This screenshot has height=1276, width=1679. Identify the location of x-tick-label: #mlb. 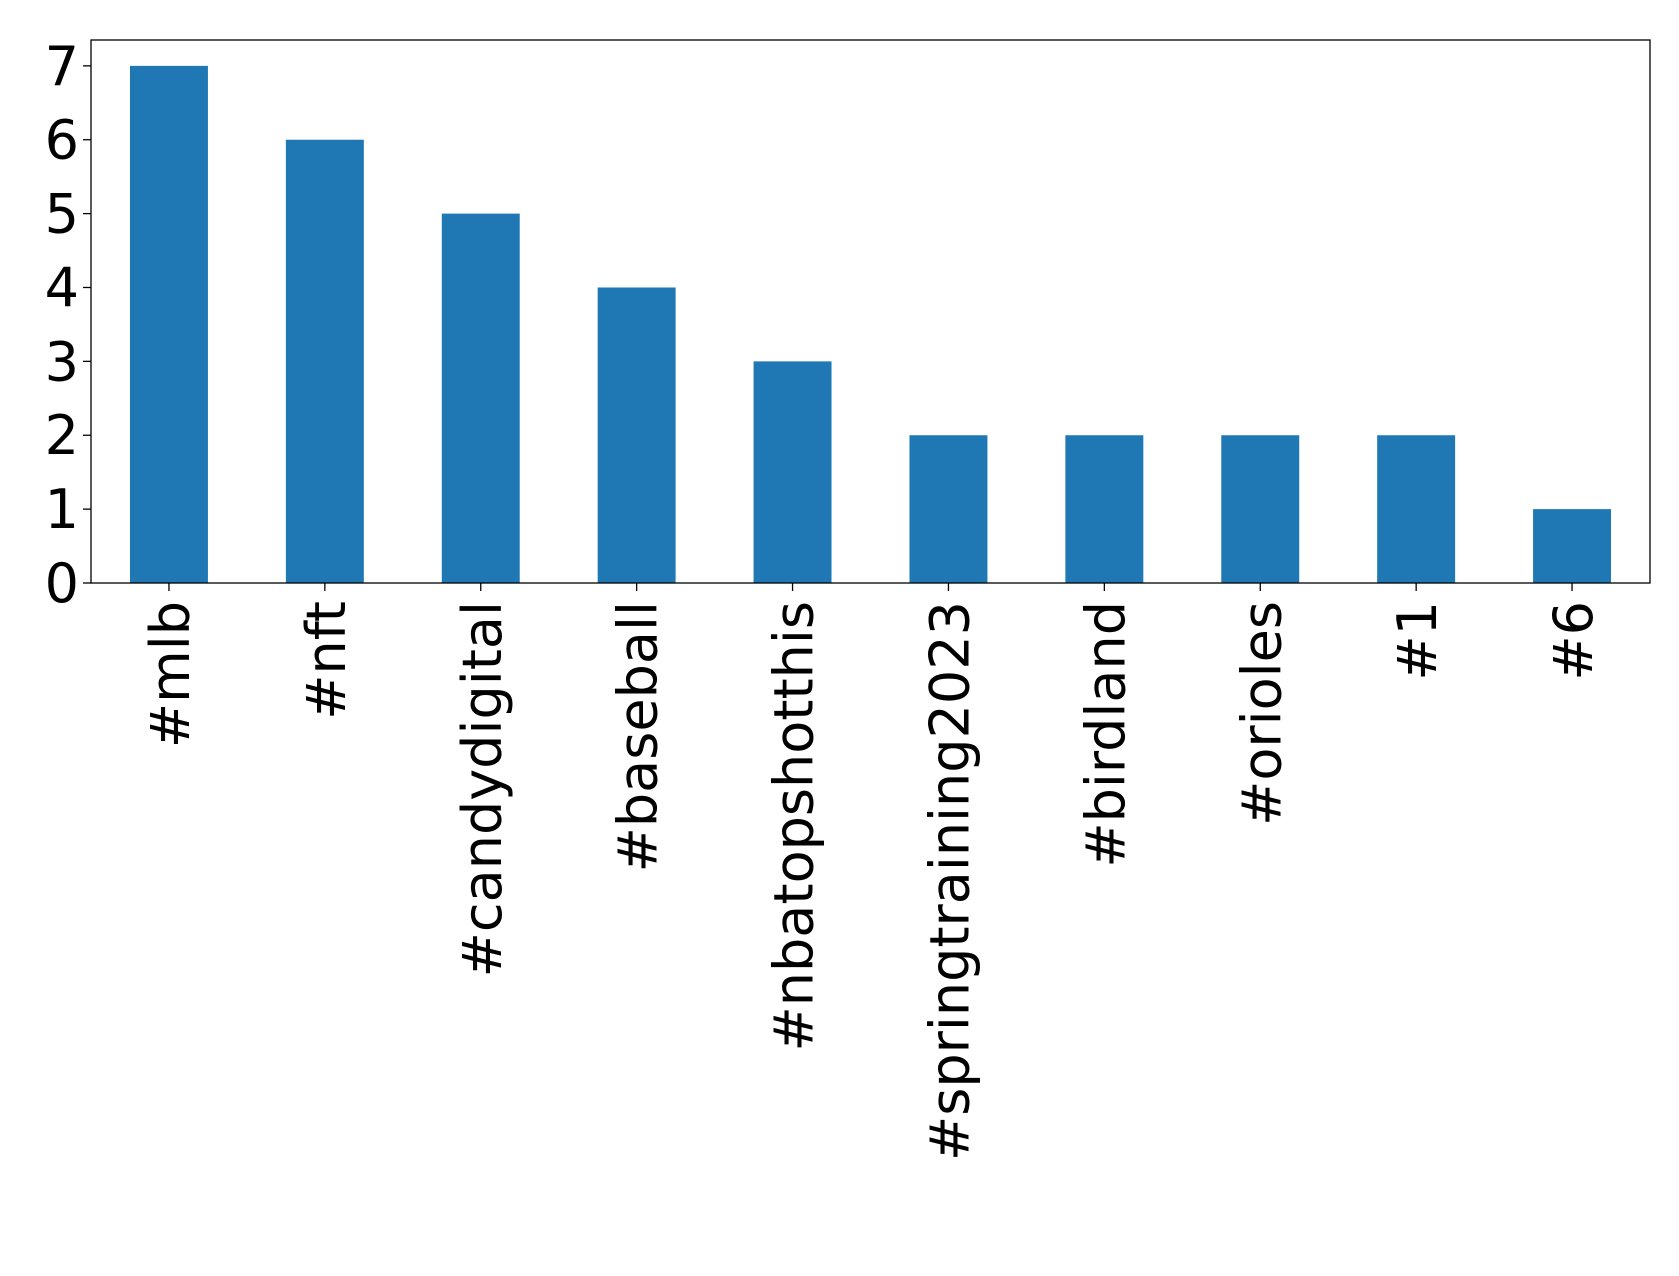
(170, 674).